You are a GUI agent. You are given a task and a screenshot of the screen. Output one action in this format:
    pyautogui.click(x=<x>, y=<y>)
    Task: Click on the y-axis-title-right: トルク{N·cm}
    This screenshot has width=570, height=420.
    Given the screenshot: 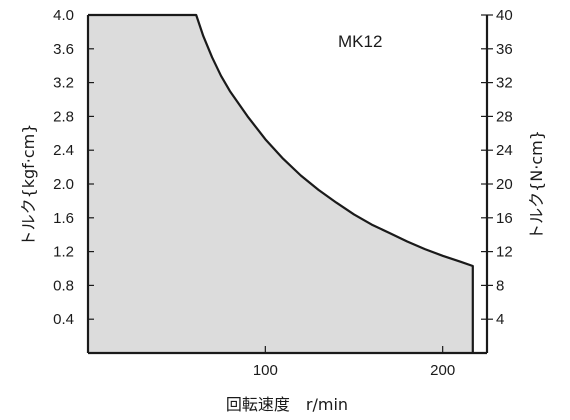 What is the action you would take?
    pyautogui.click(x=536, y=185)
    